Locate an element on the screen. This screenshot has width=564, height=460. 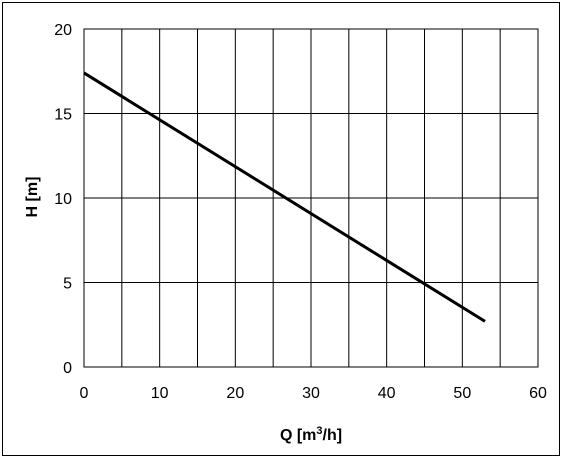
x-tick-label: 50 is located at coordinates (462, 393).